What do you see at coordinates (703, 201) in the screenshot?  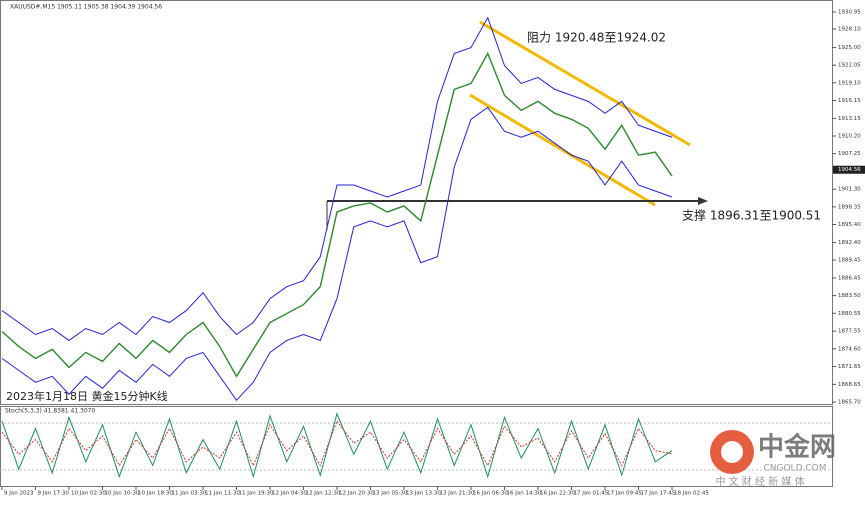 I see `support-arrow` at bounding box center [703, 201].